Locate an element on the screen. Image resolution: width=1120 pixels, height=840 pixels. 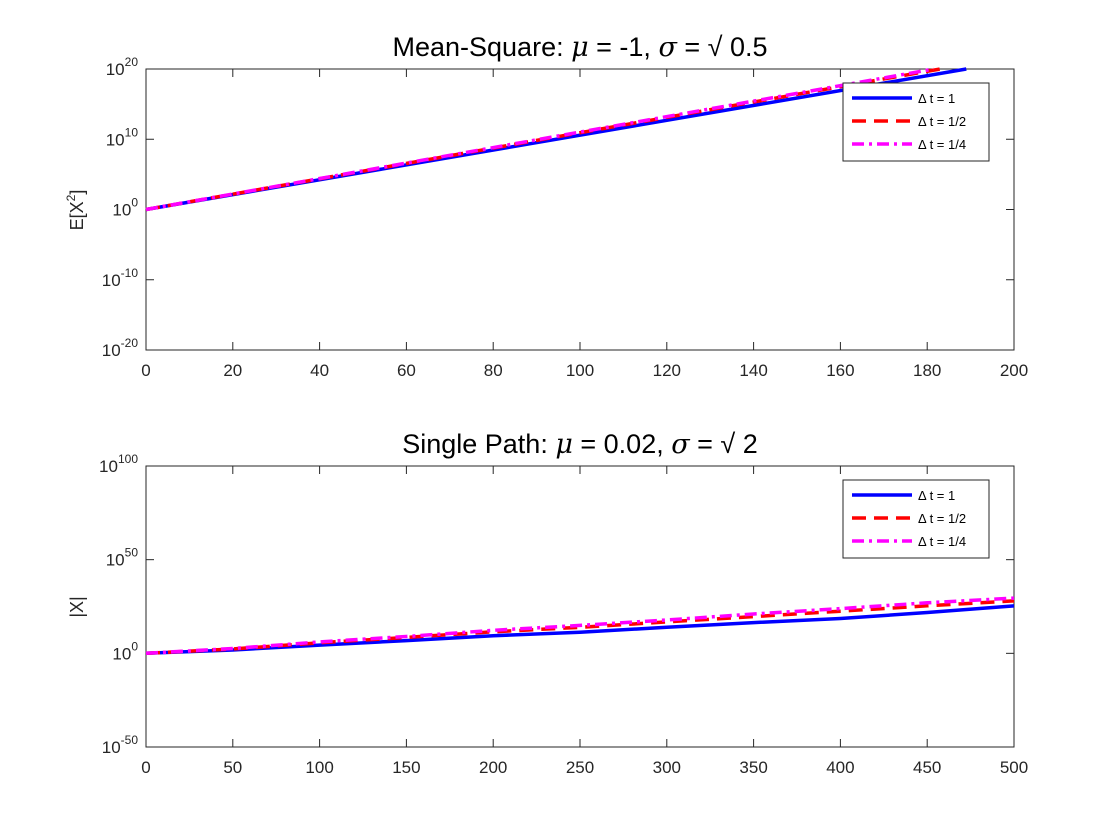
single-path-legend-label-dt2: Δ t = 1/2 is located at coordinates (942, 518).